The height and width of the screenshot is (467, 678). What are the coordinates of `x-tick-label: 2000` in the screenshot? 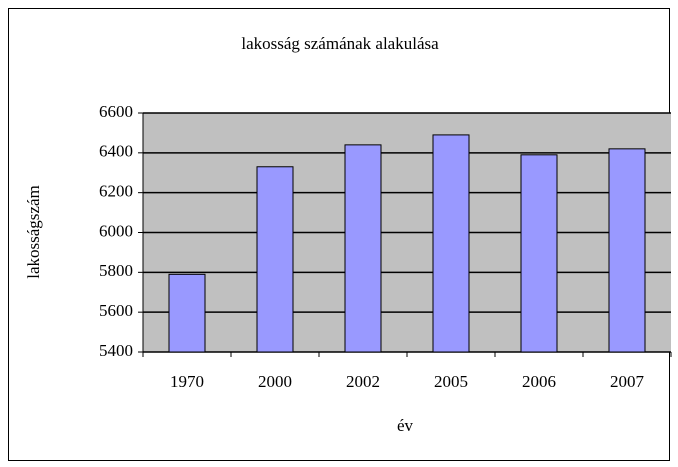 It's located at (275, 381).